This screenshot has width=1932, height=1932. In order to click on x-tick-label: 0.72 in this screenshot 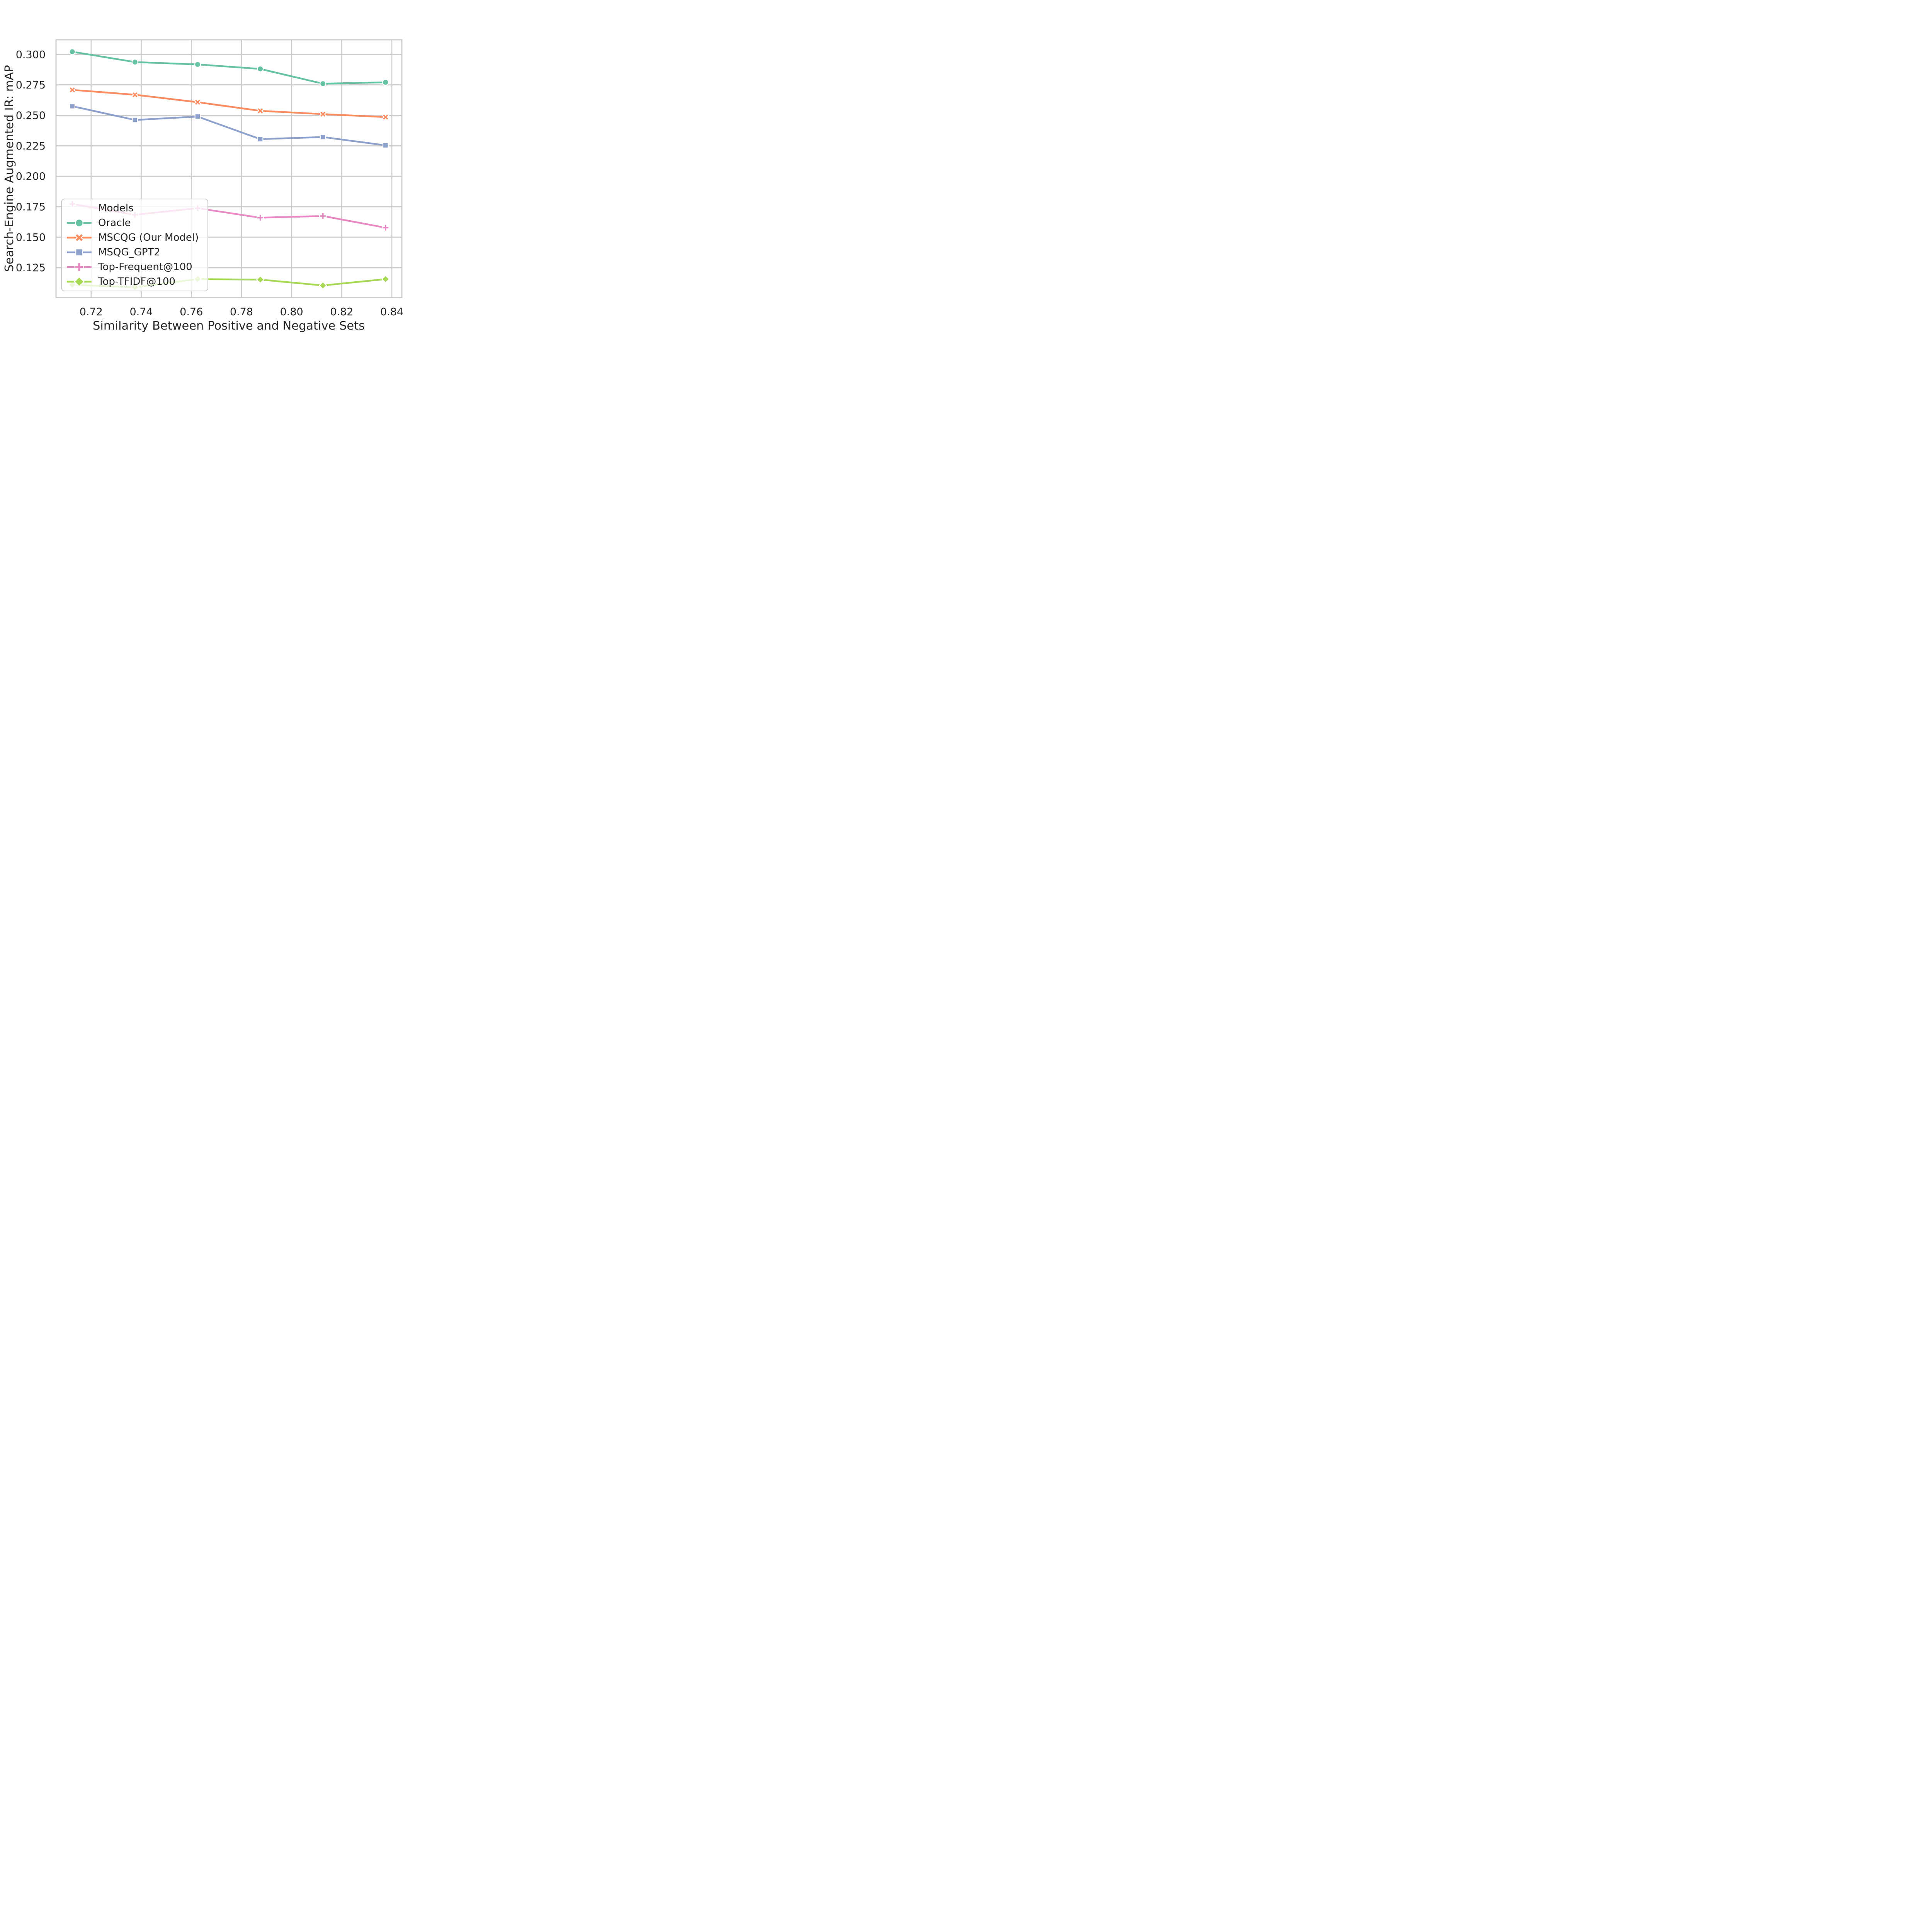, I will do `click(91, 312)`.